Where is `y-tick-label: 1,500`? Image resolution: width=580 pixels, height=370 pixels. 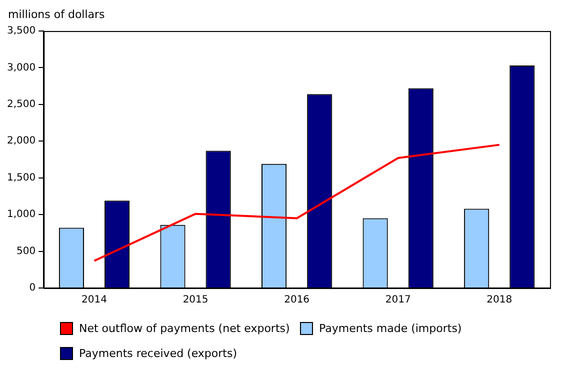
y-tick-label: 1,500 is located at coordinates (21, 178).